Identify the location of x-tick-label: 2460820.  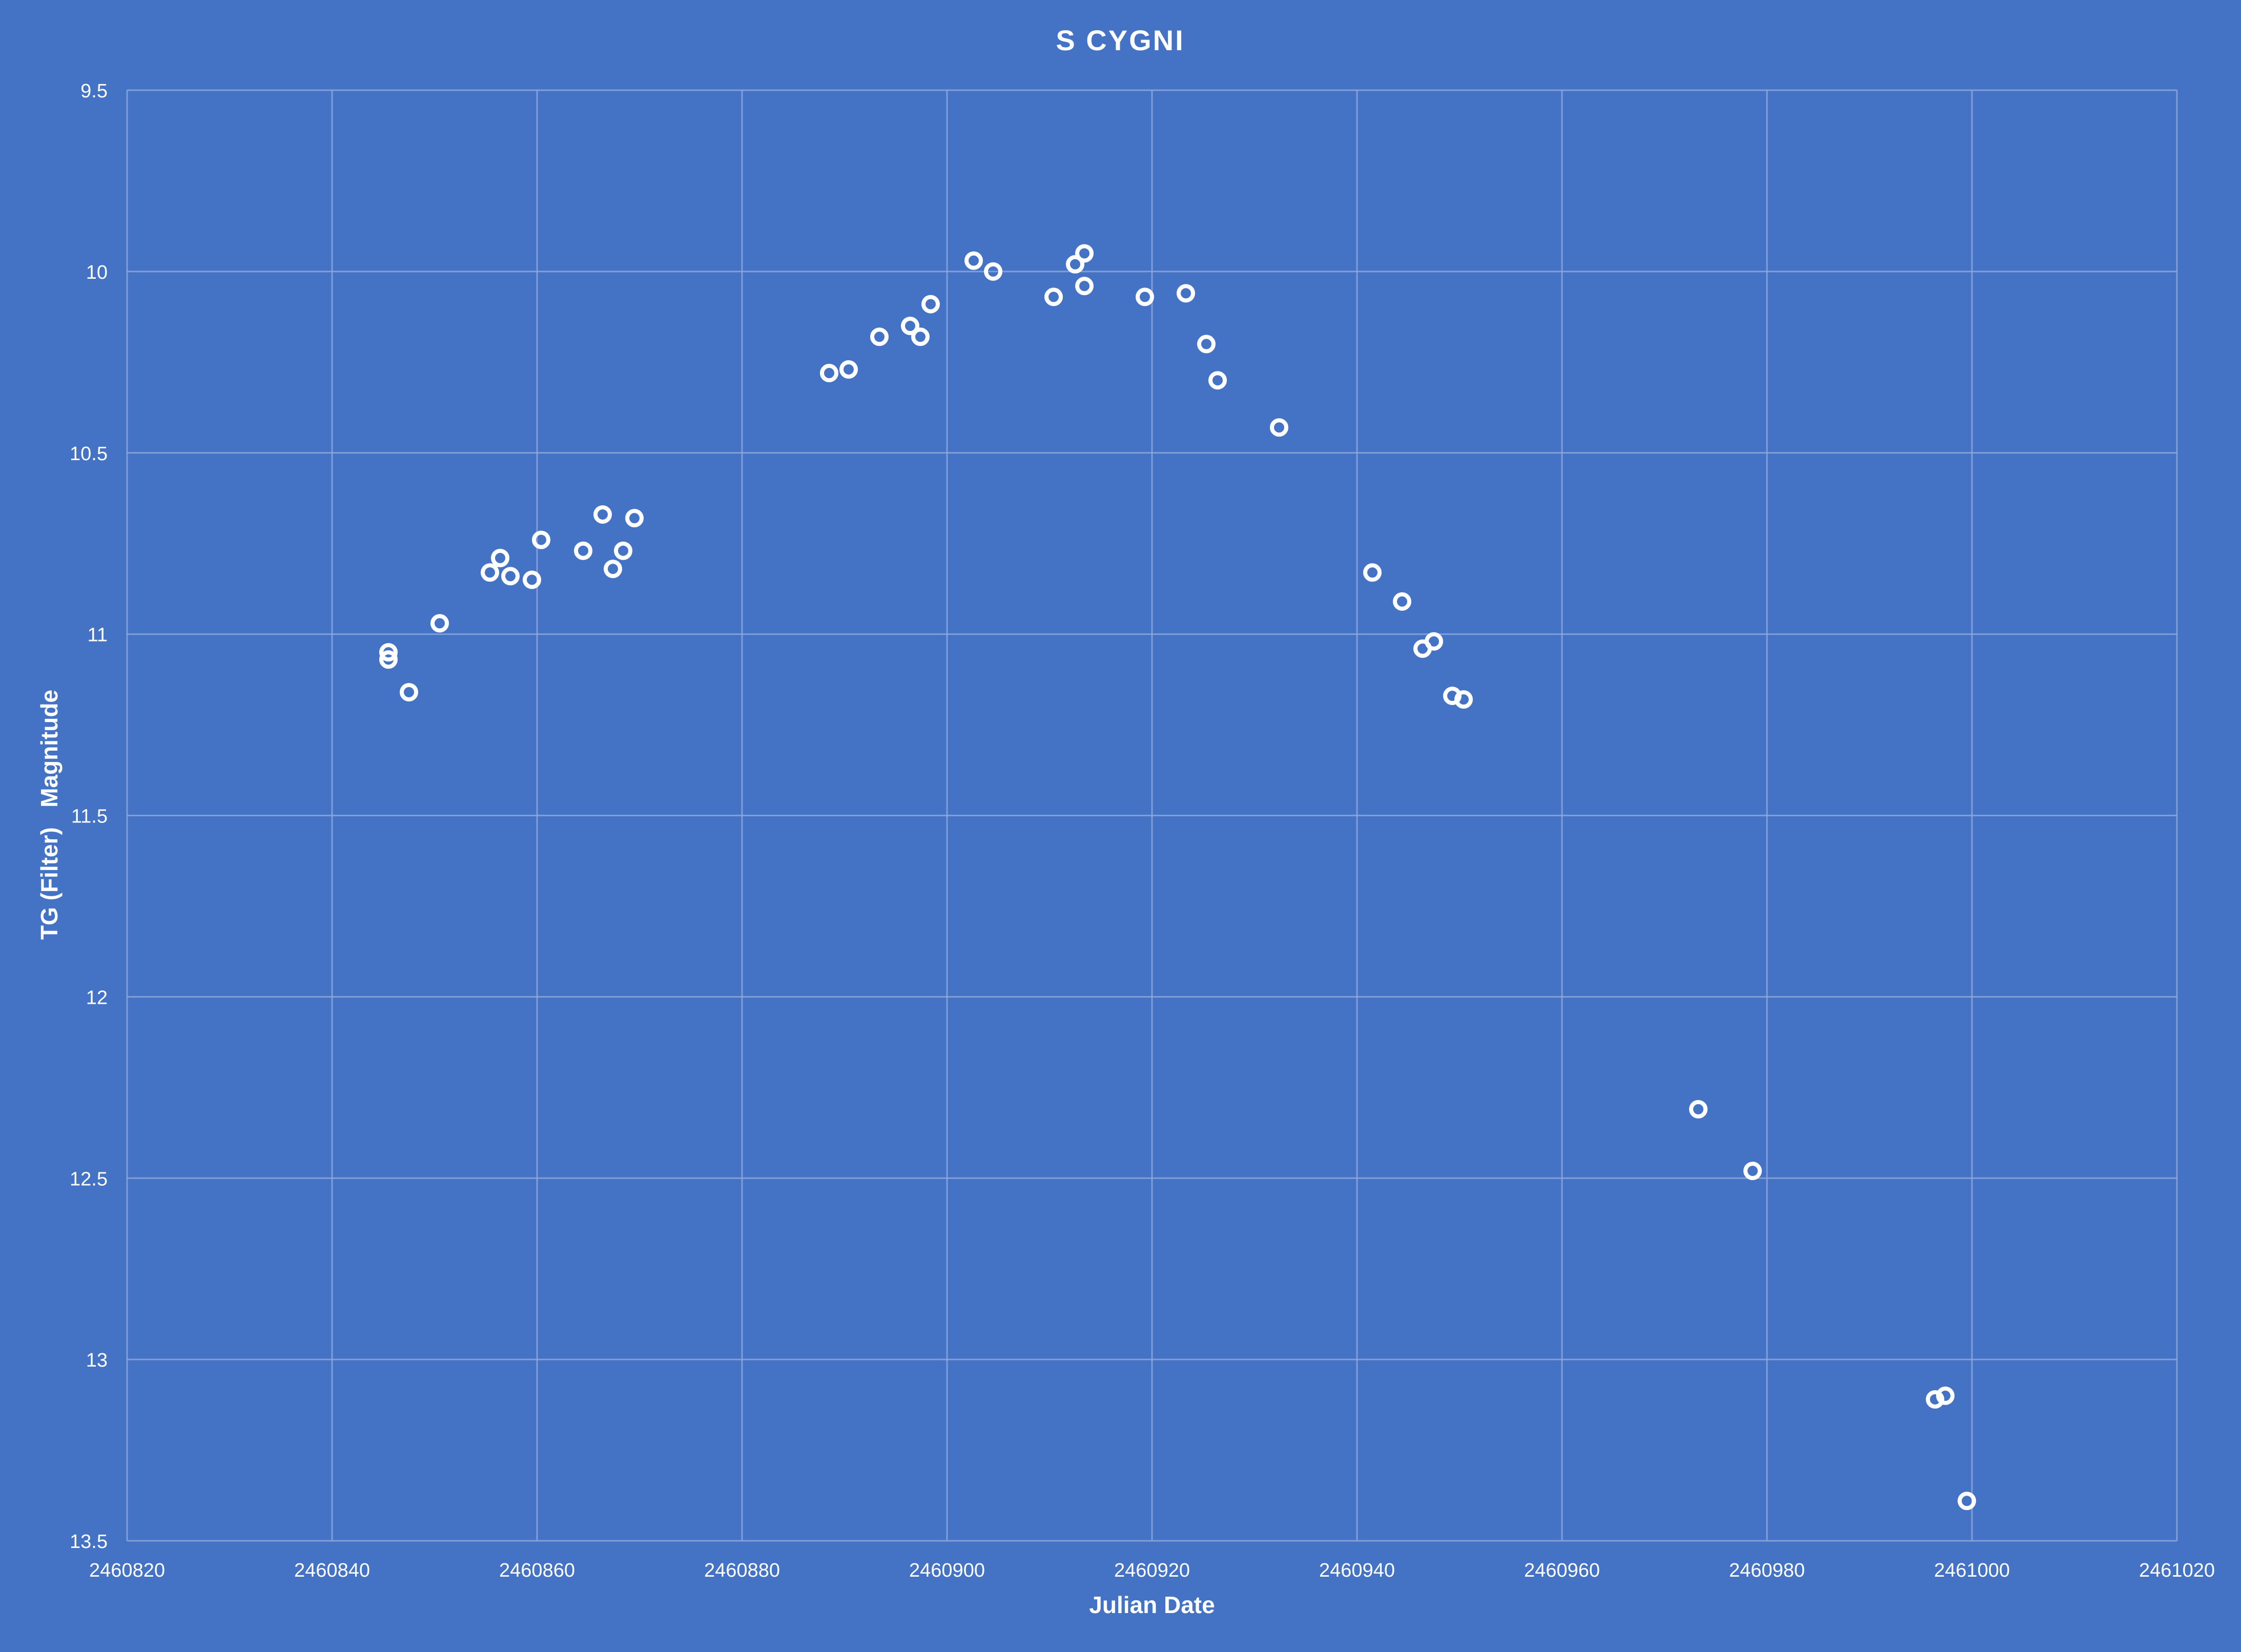
(127, 1570).